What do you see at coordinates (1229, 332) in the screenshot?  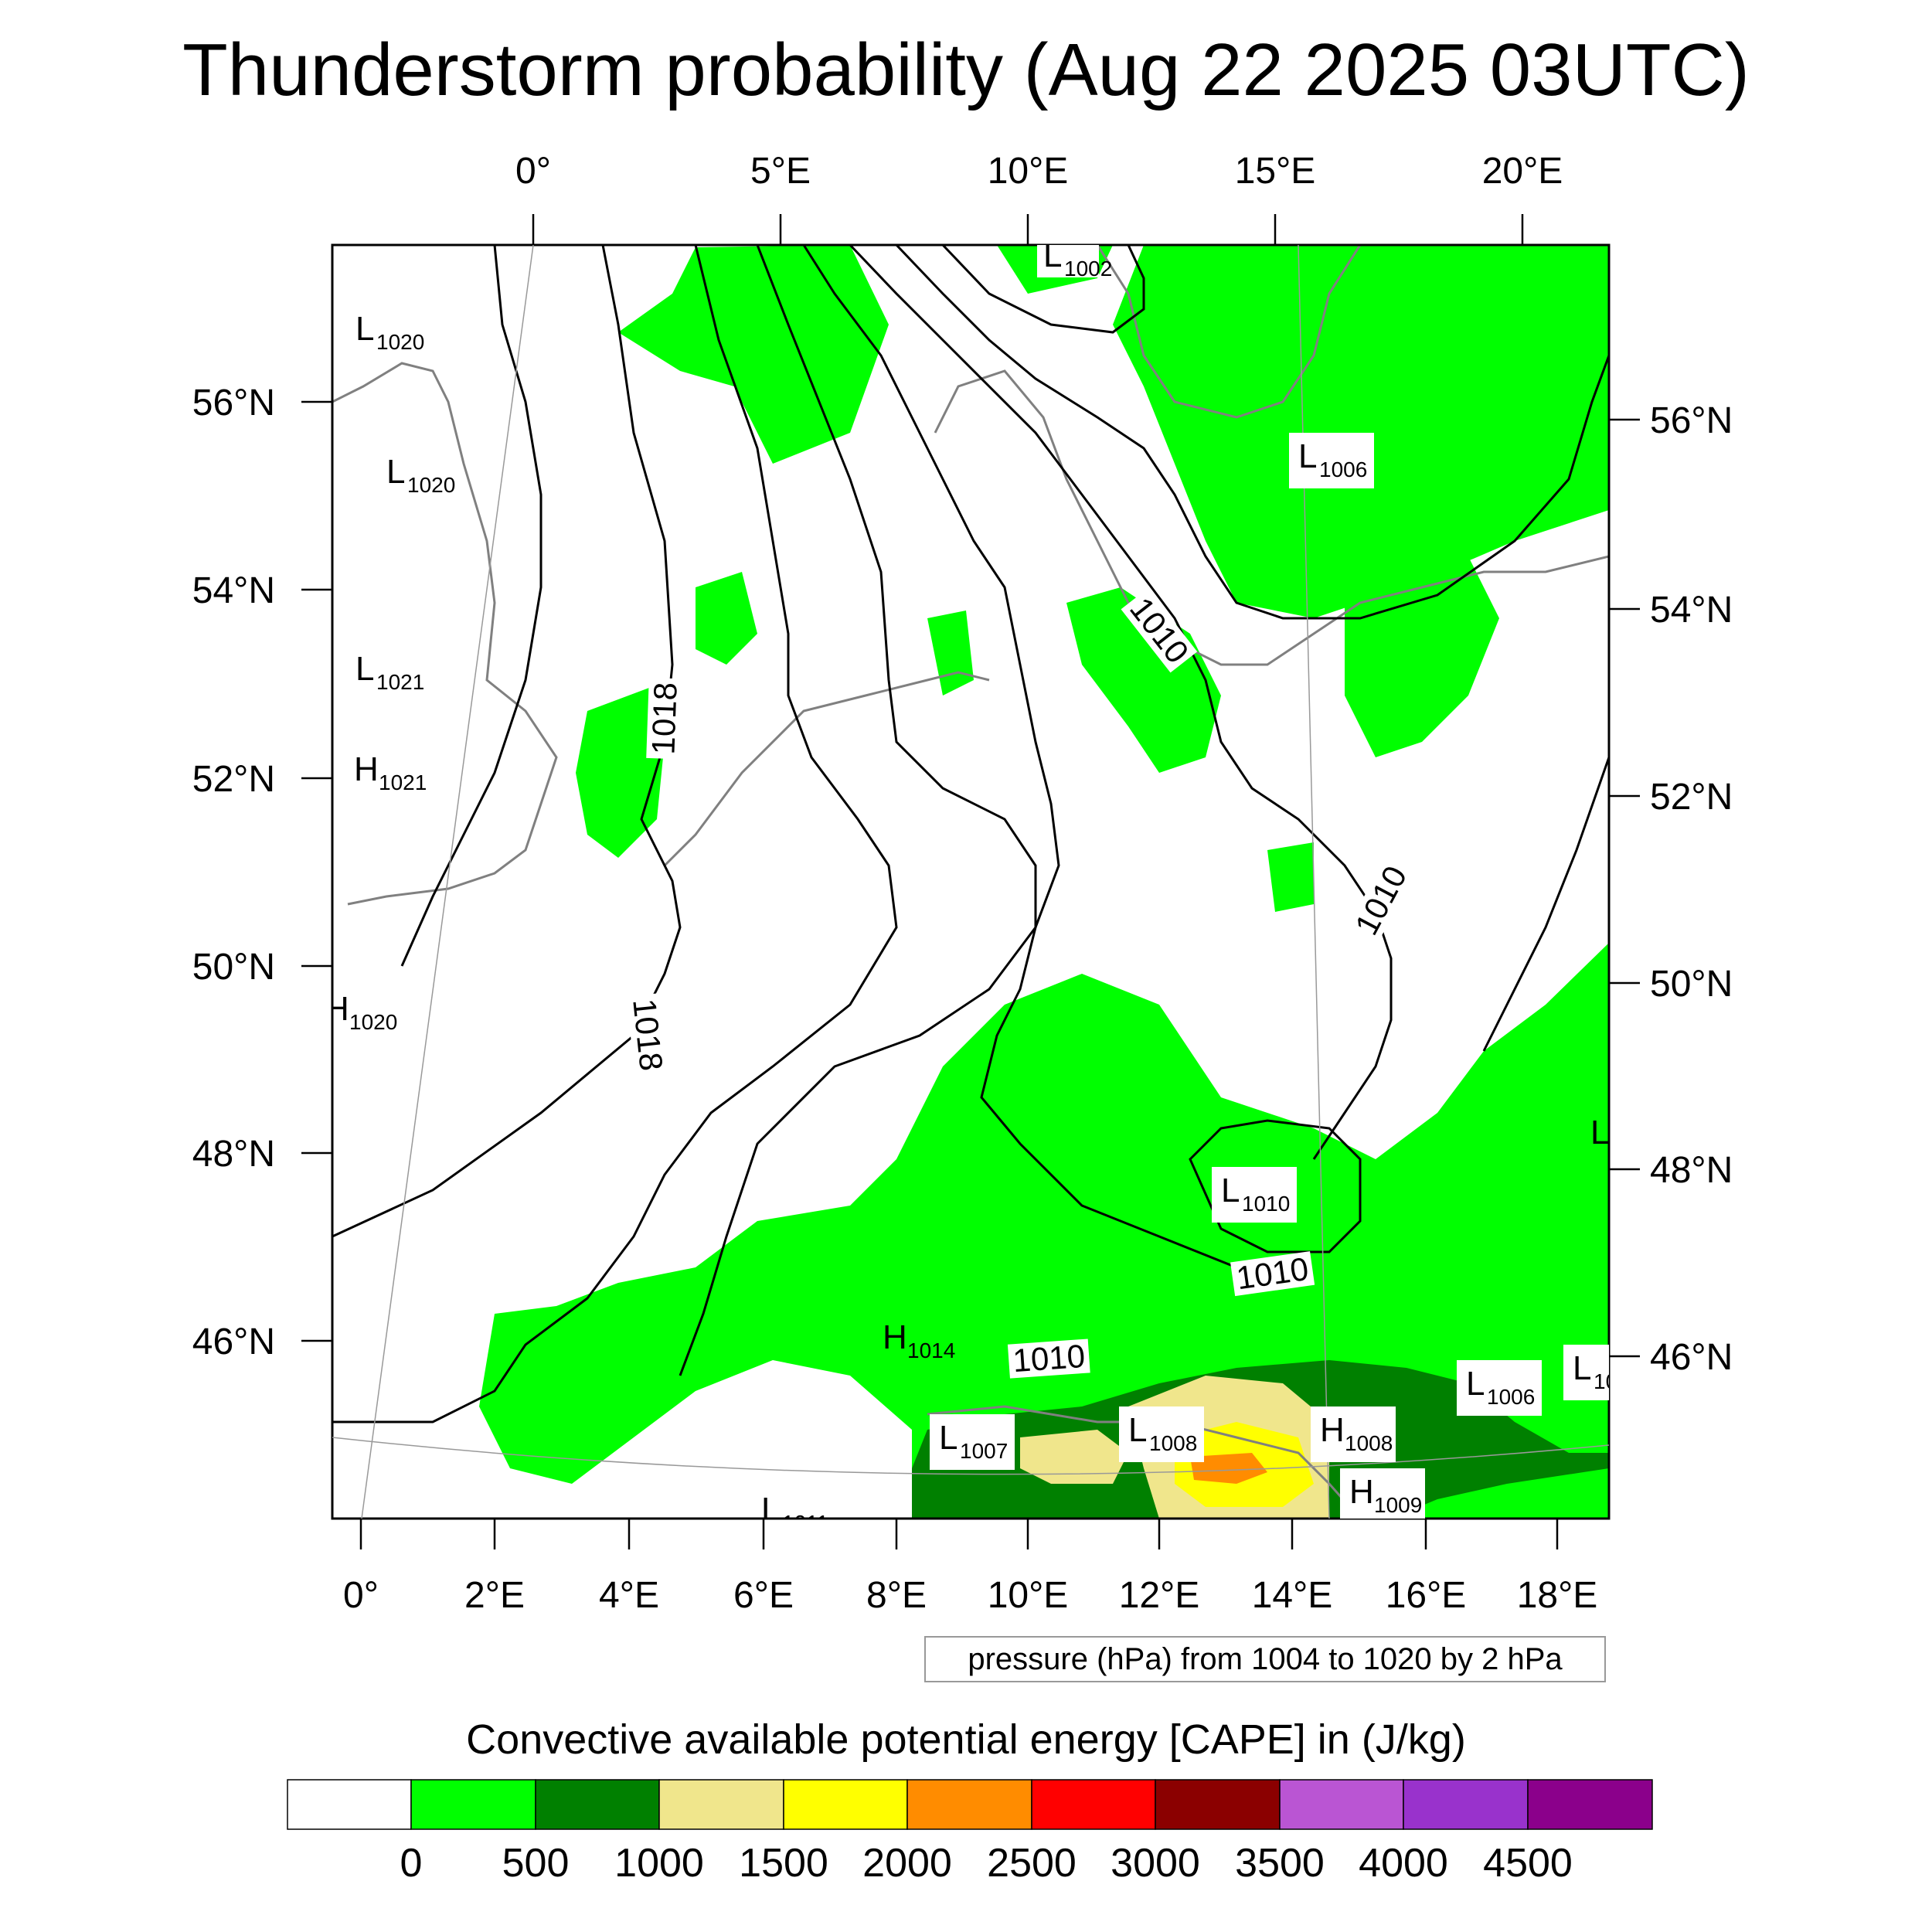 I see `coastline-sweden` at bounding box center [1229, 332].